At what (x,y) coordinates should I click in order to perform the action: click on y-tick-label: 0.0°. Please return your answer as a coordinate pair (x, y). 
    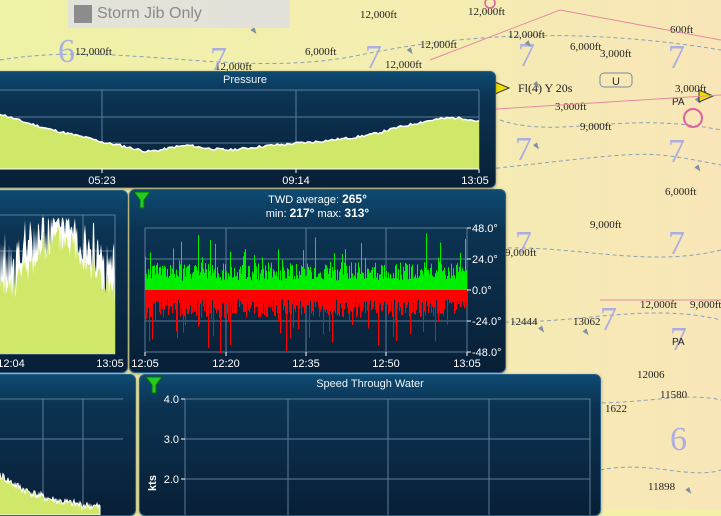
    Looking at the image, I should click on (482, 291).